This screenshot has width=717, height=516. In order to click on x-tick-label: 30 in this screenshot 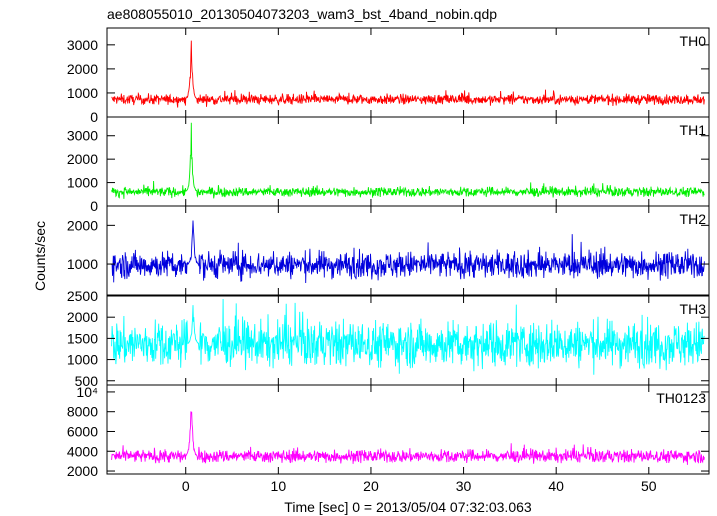, I will do `click(464, 486)`.